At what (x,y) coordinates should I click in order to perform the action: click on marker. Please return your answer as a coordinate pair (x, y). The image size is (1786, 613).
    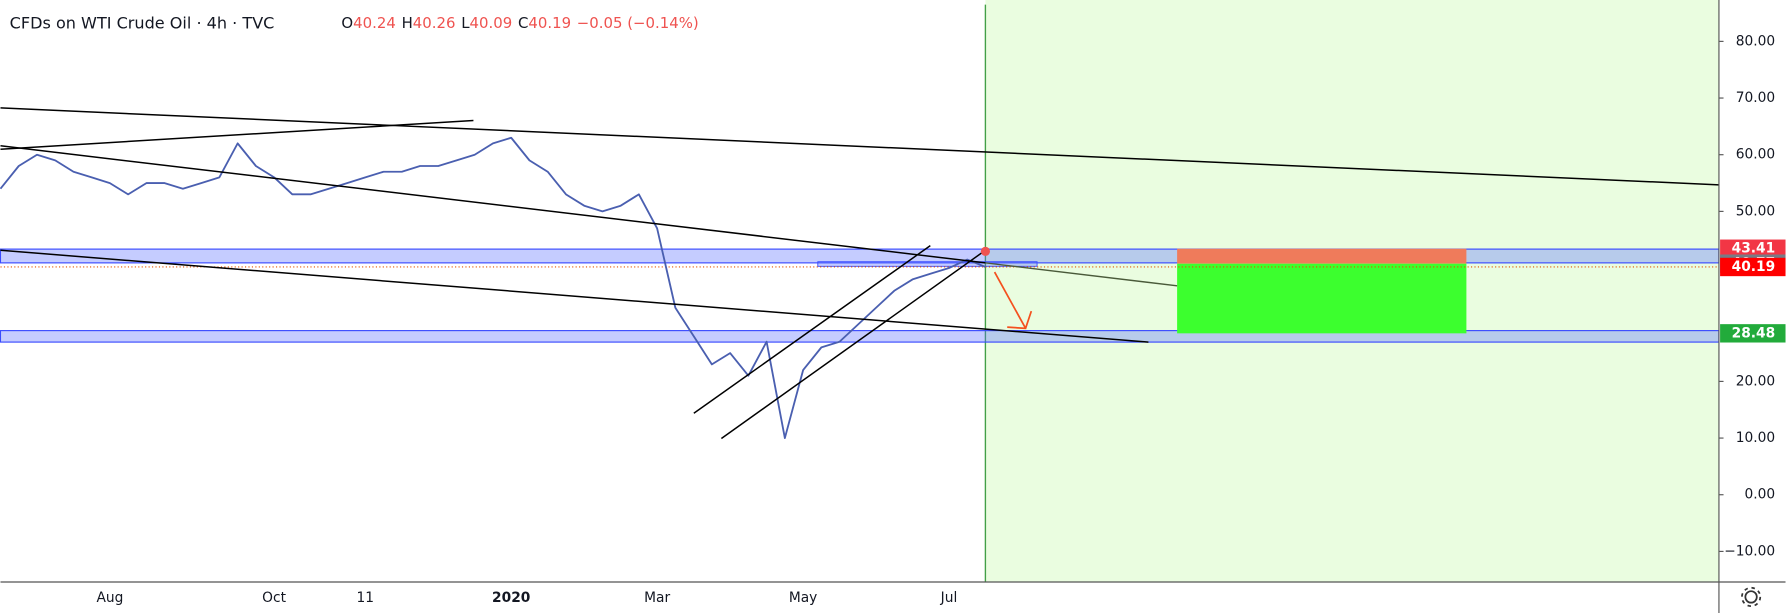
    Looking at the image, I should click on (985, 251).